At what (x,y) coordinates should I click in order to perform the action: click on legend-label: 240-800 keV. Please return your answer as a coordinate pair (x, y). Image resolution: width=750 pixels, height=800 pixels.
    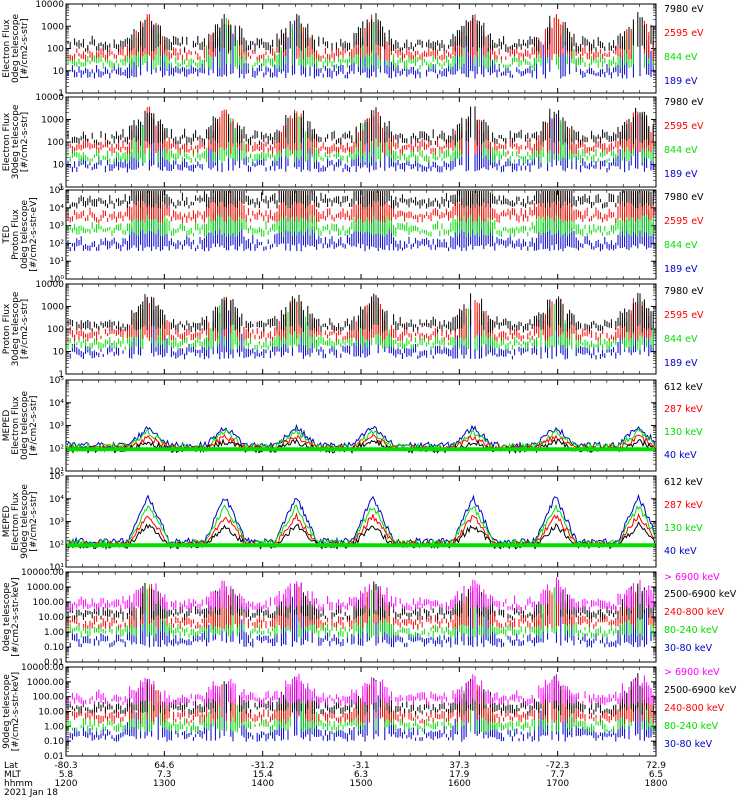
    Looking at the image, I should click on (694, 612).